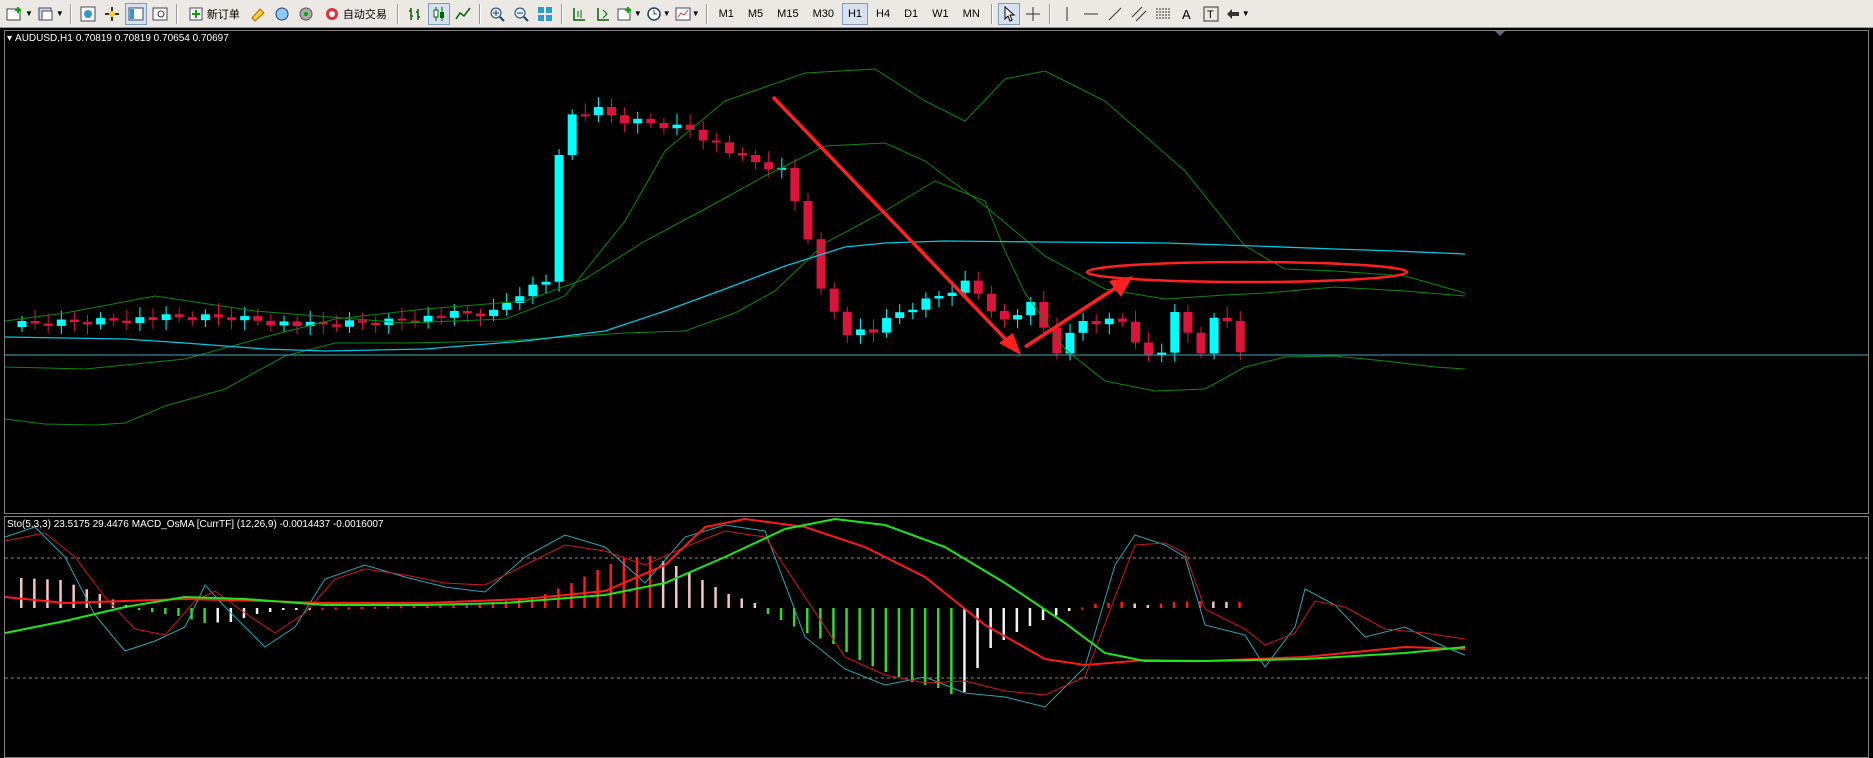 The height and width of the screenshot is (758, 1873). What do you see at coordinates (1211, 14) in the screenshot?
I see `text-label-icon: T` at bounding box center [1211, 14].